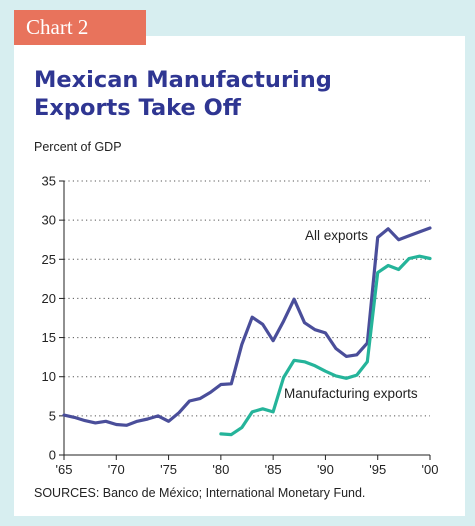 This screenshot has height=526, width=475. I want to click on x-tick-label: '90, so click(325, 469).